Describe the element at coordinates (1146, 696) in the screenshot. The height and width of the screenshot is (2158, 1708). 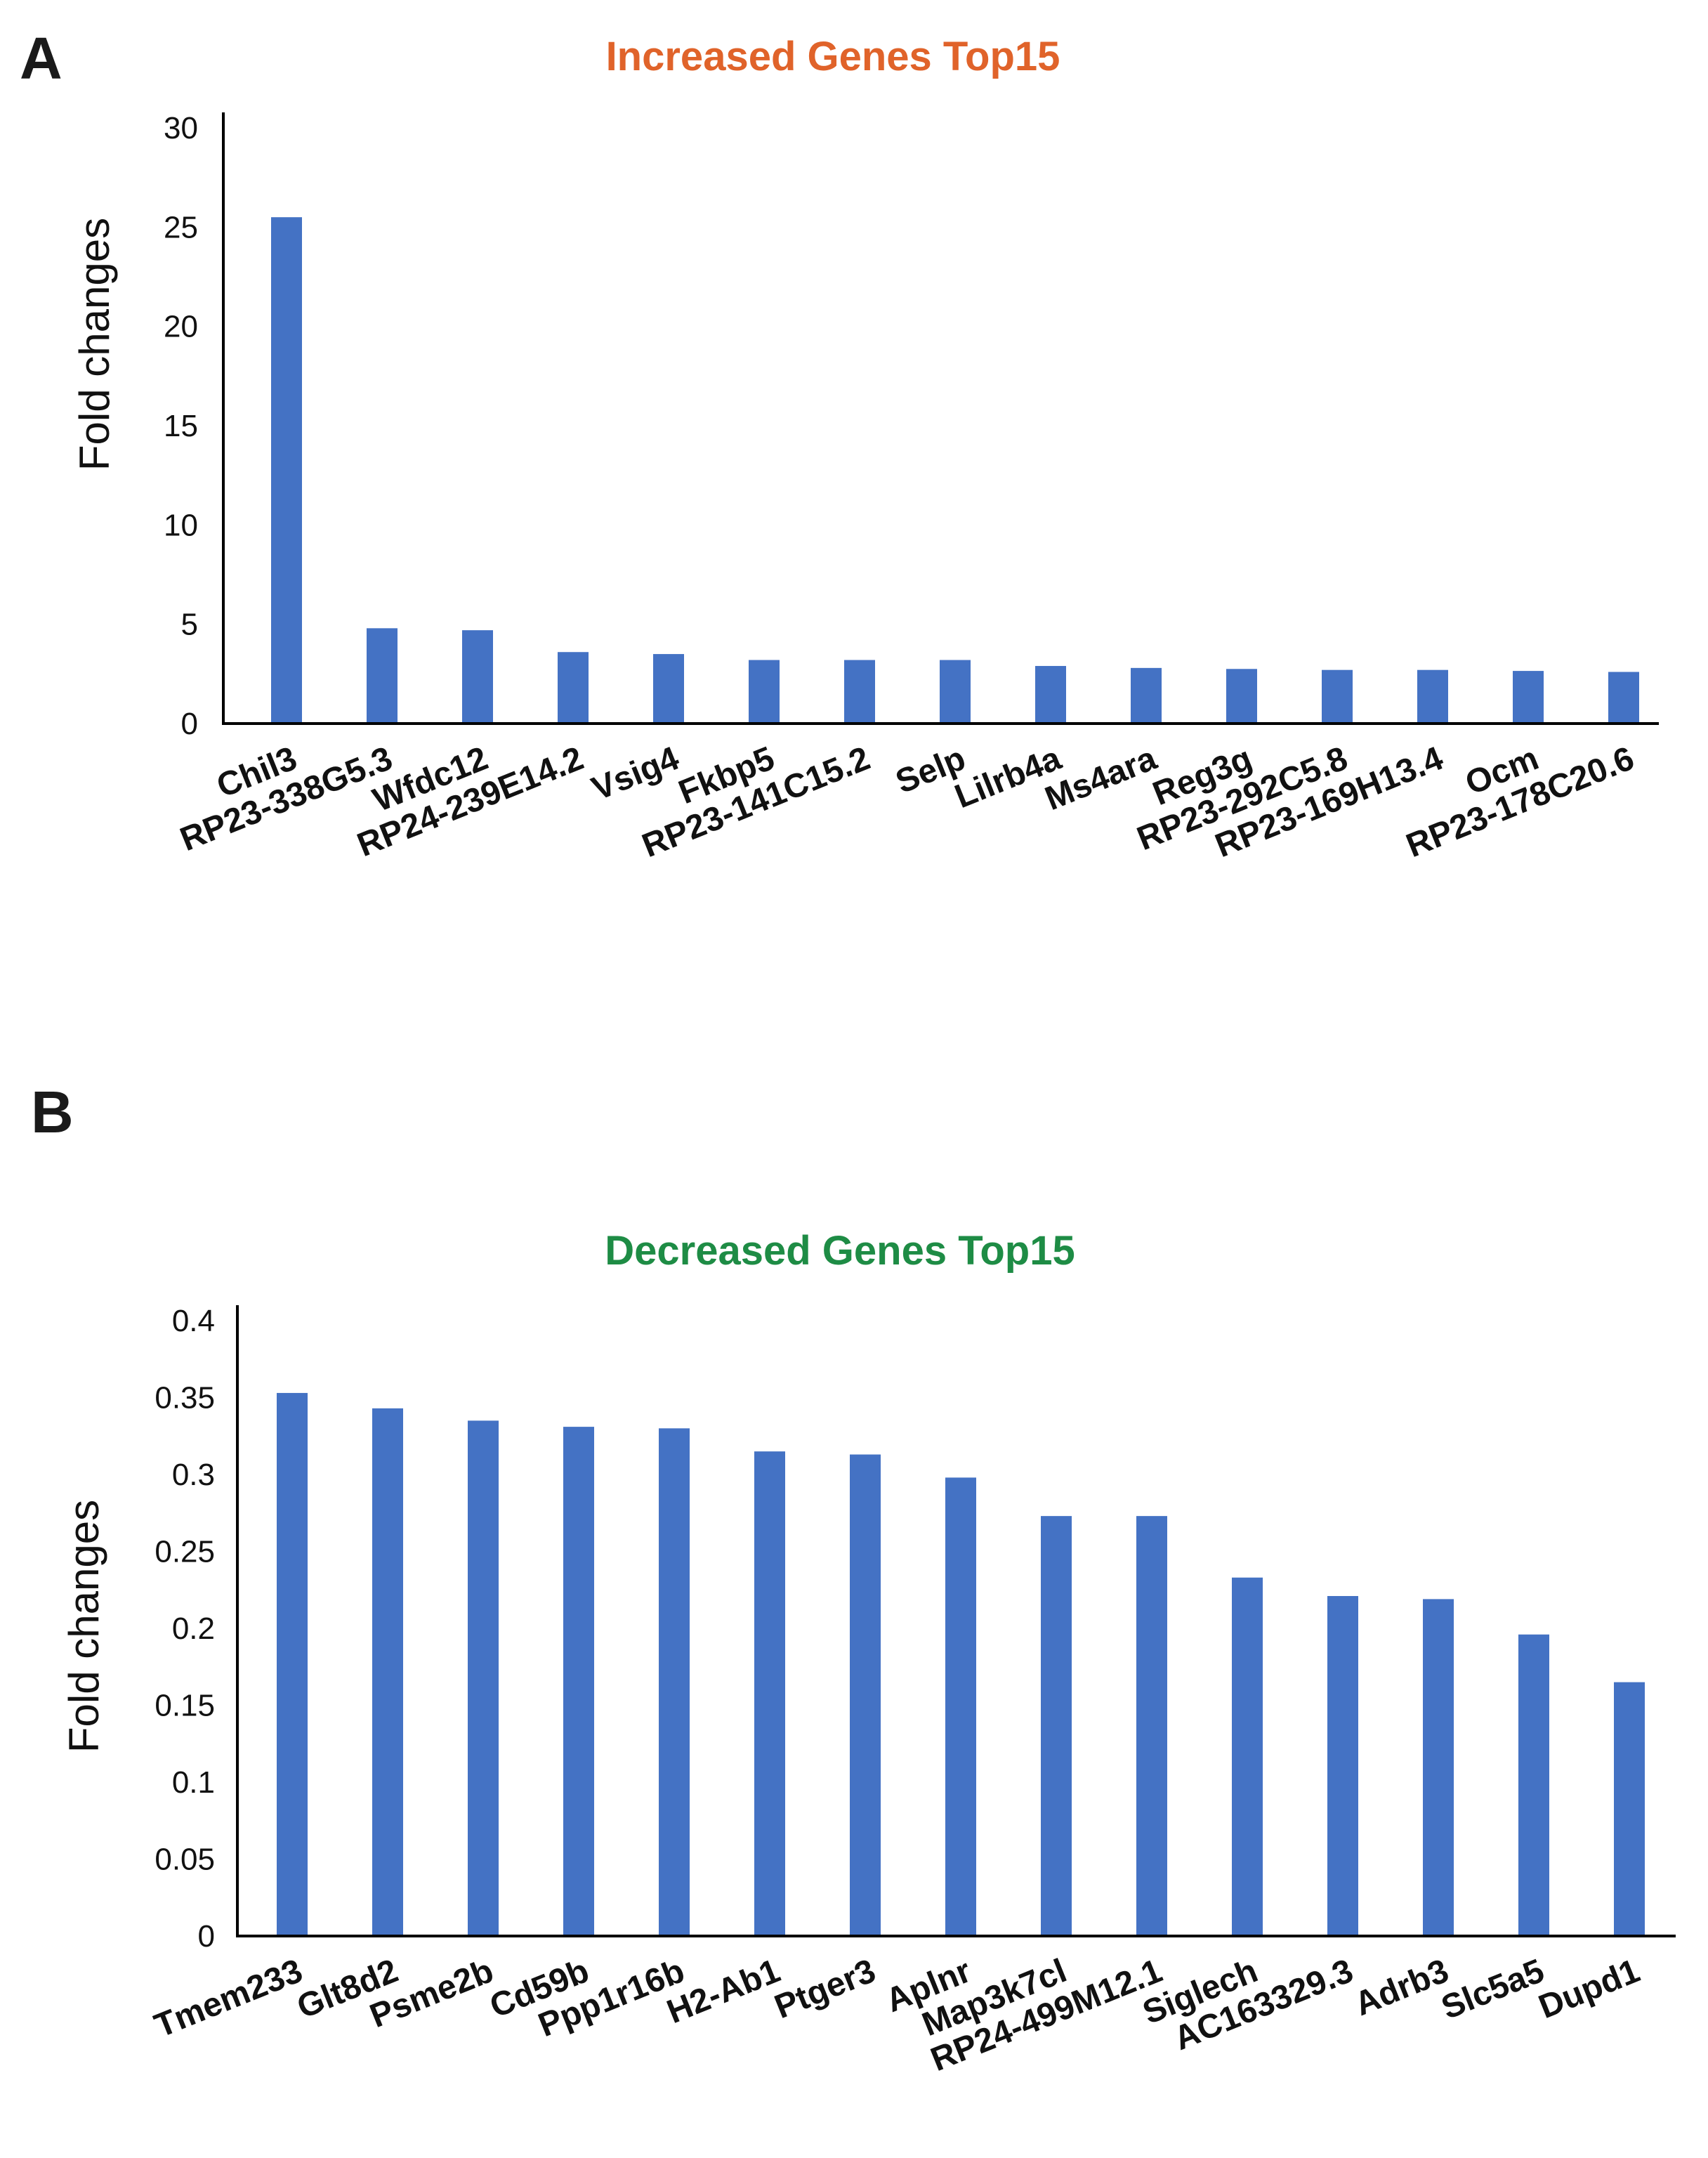
I see `bar-ms4ara` at that location.